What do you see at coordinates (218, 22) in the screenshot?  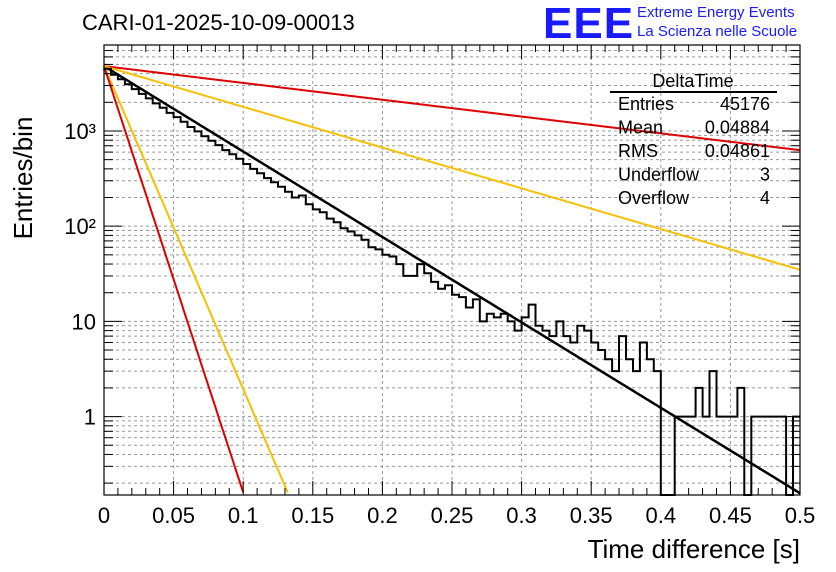 I see `chart-title: CARI-01-2025-10-09-00013` at bounding box center [218, 22].